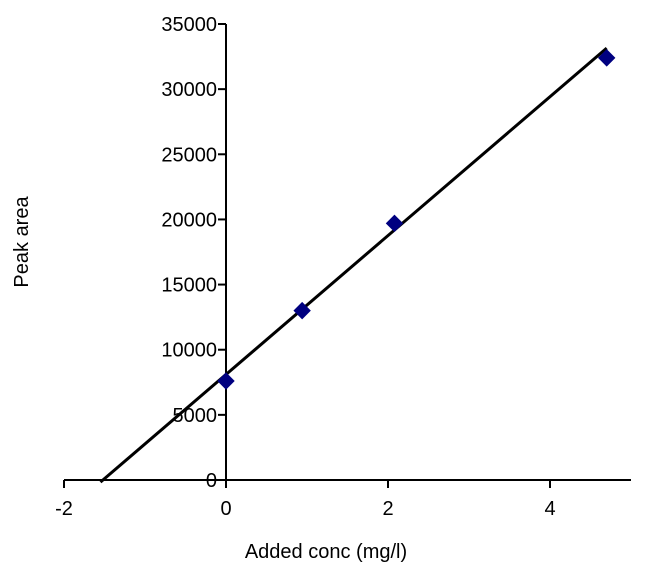 This screenshot has width=646, height=571. What do you see at coordinates (225, 509) in the screenshot?
I see `x-tick-label: 0` at bounding box center [225, 509].